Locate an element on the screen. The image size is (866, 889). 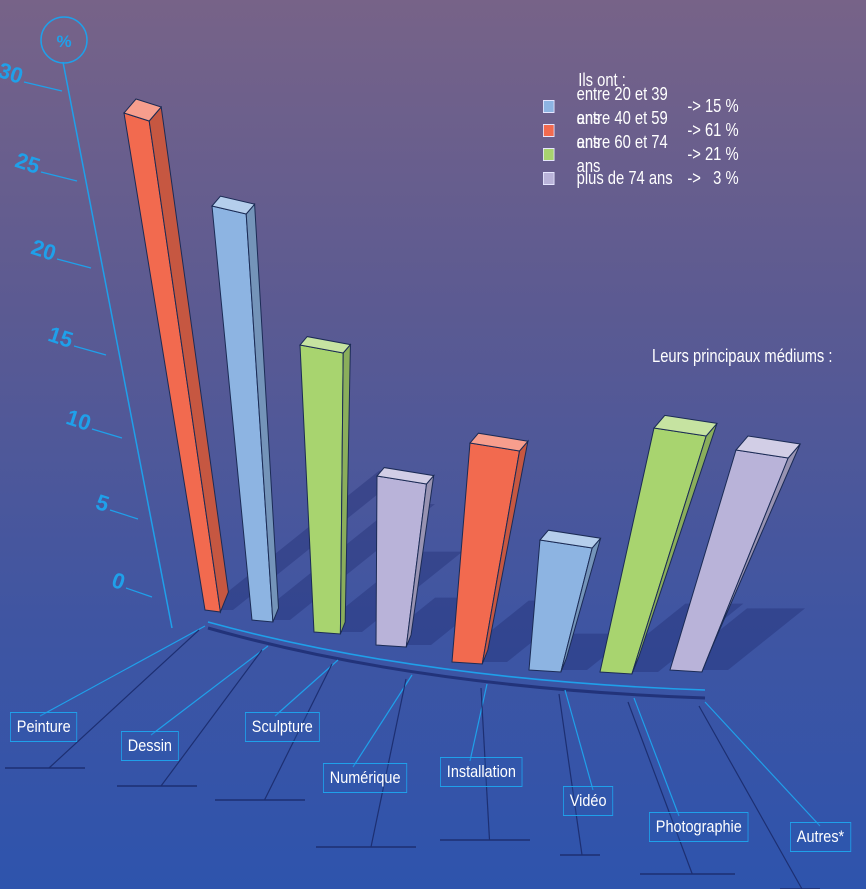
baseline-shadow is located at coordinates (456, 663).